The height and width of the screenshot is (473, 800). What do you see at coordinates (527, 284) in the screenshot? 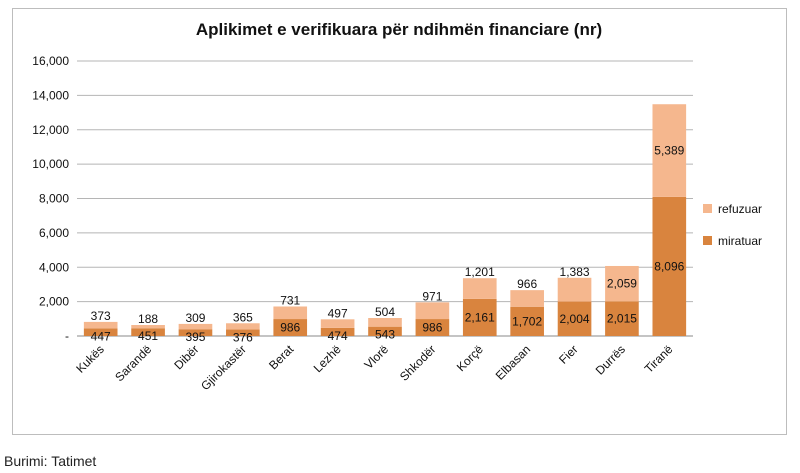
I see `data-label-refuzuar: 966` at bounding box center [527, 284].